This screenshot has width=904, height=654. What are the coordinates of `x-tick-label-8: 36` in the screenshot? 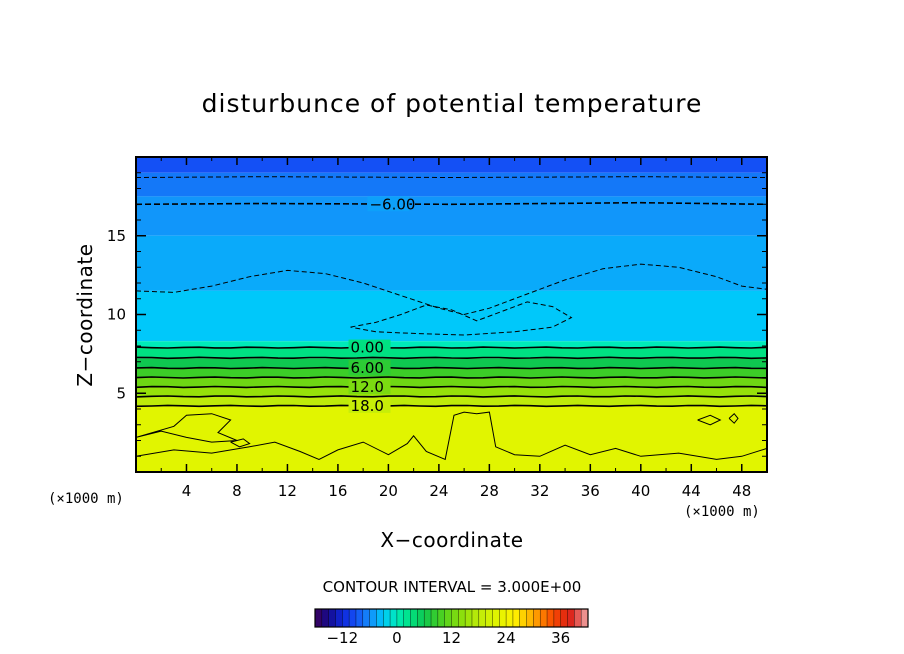 It's located at (590, 491).